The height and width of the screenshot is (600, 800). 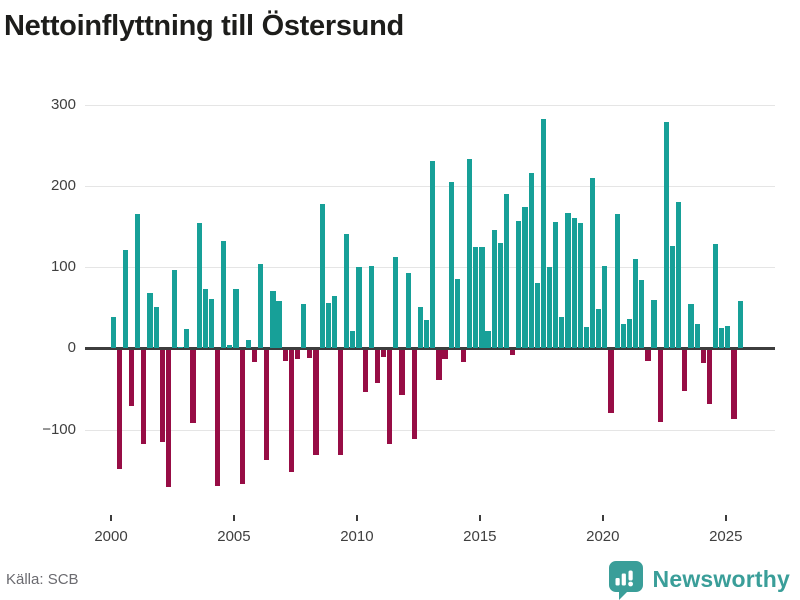 I want to click on bar-quarter-2003q1, so click(x=187, y=338).